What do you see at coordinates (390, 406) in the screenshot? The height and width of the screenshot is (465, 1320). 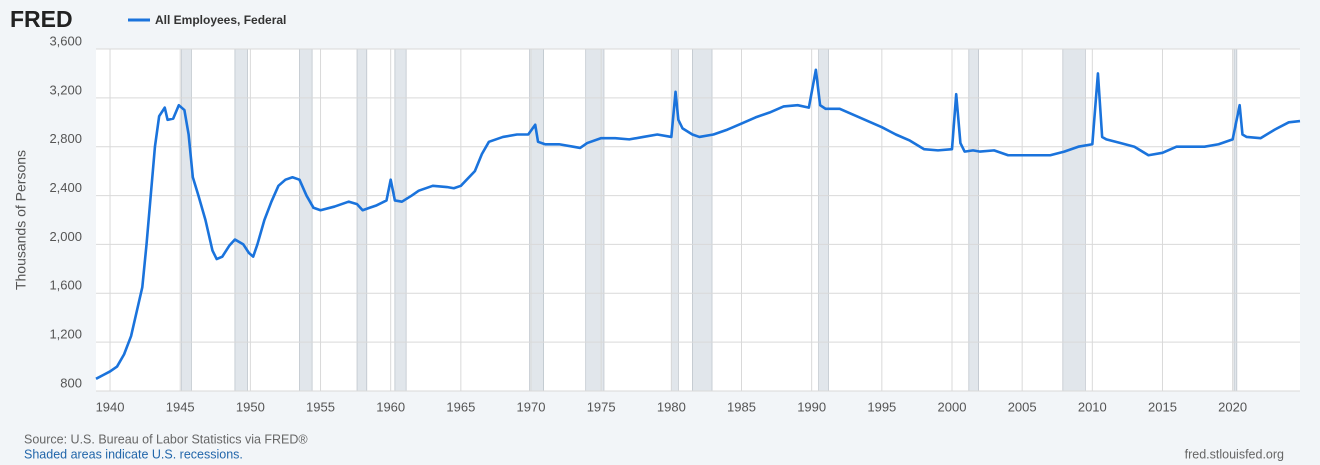 I see `x-tick-label: 1960` at bounding box center [390, 406].